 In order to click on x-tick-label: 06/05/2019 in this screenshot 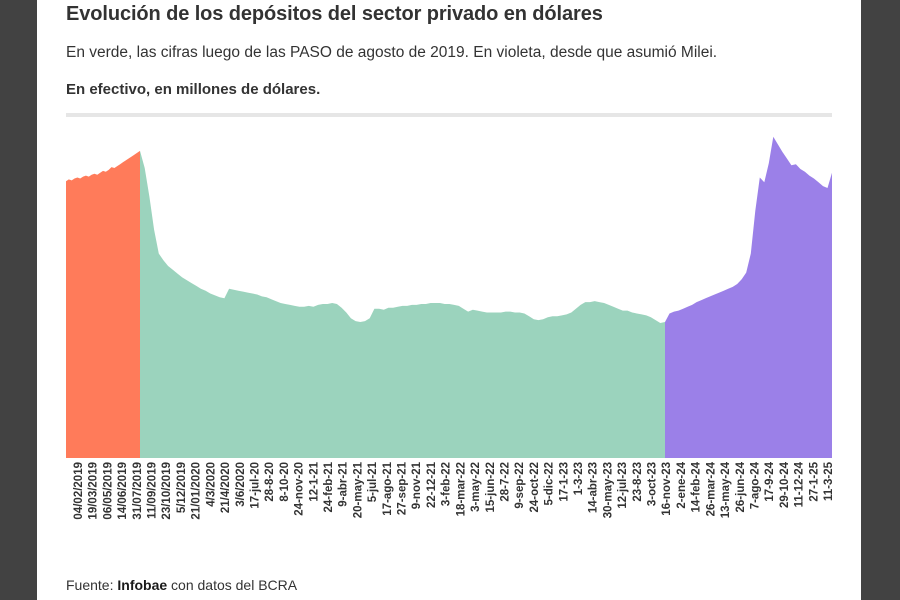, I will do `click(108, 491)`.